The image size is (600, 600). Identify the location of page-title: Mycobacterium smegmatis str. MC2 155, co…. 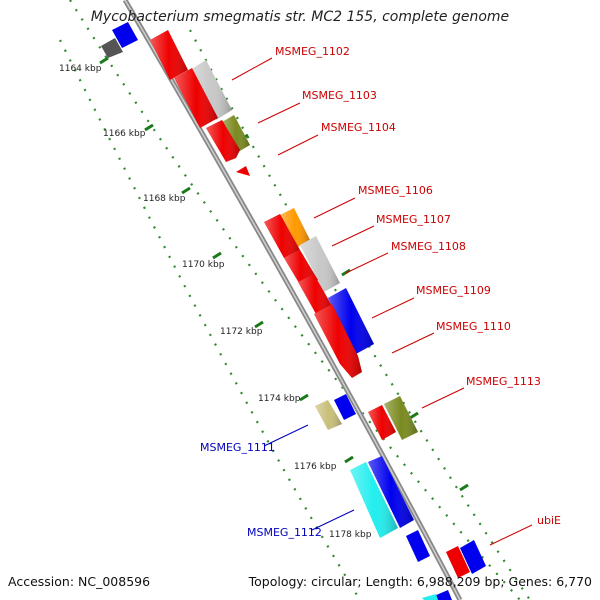
(300, 17).